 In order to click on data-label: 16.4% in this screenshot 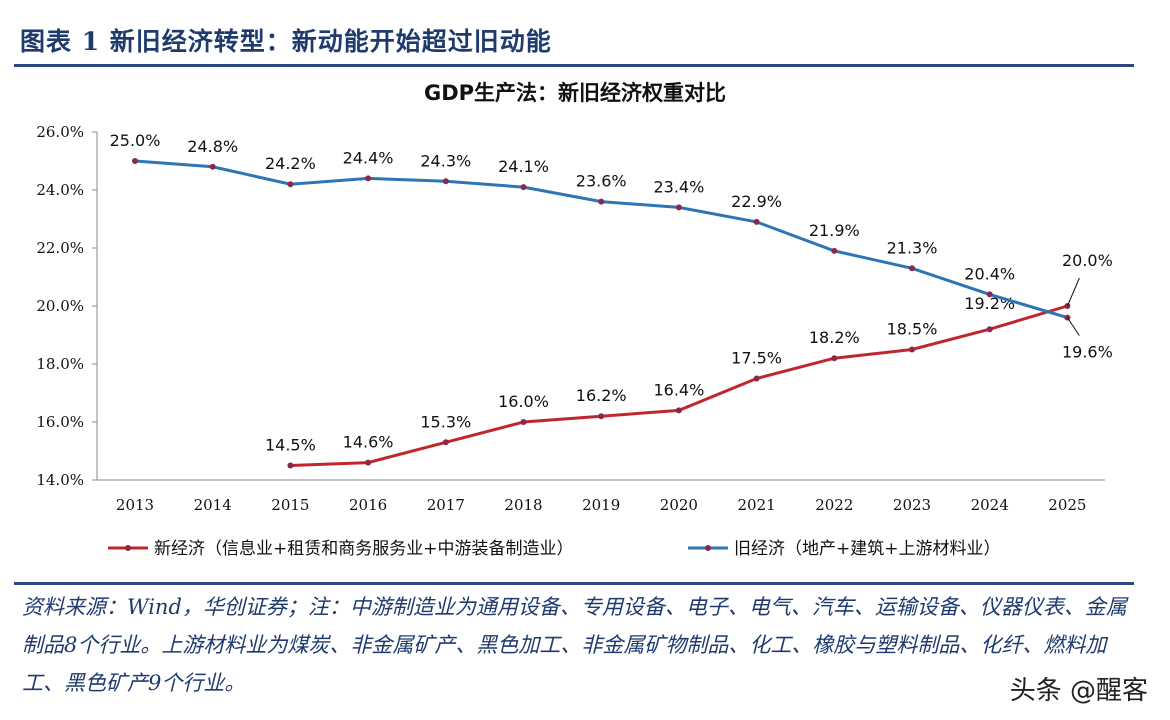, I will do `click(678, 389)`.